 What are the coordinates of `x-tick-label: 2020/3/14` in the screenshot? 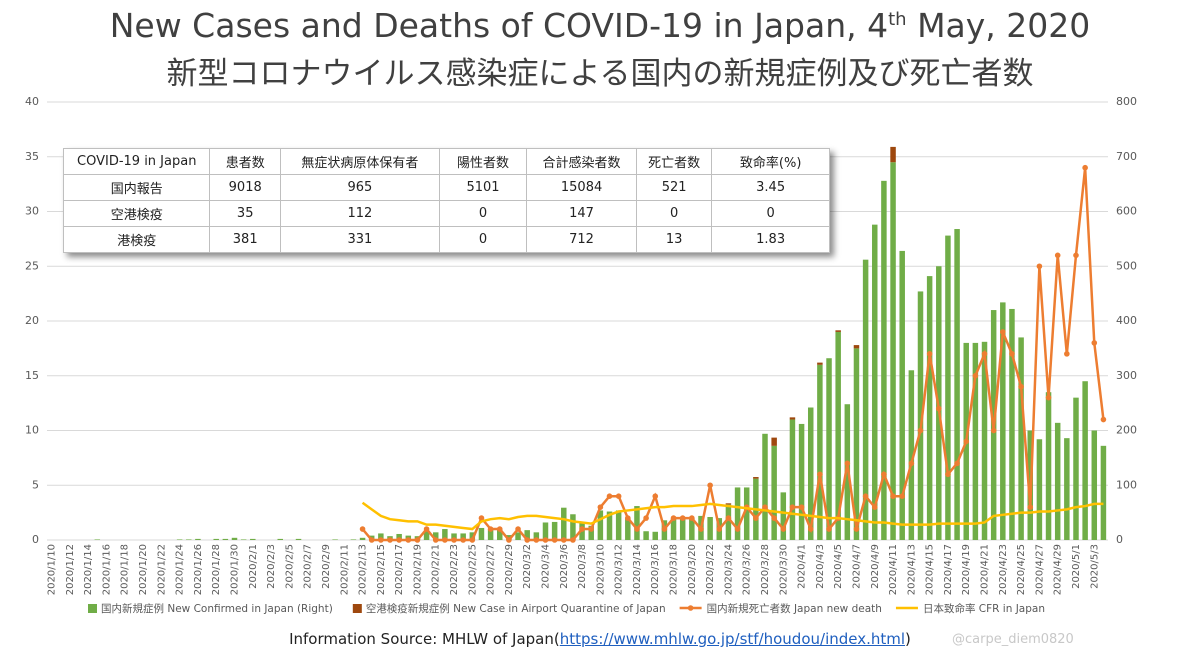 It's located at (637, 569).